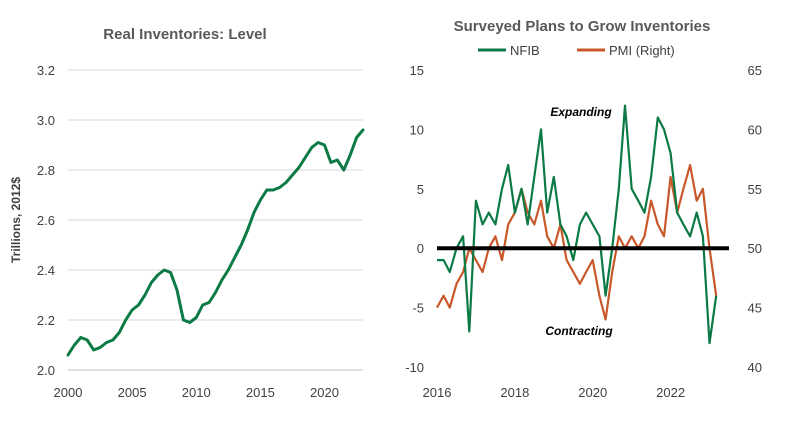  I want to click on right-chart-left-y-tick-label: 5, so click(420, 189).